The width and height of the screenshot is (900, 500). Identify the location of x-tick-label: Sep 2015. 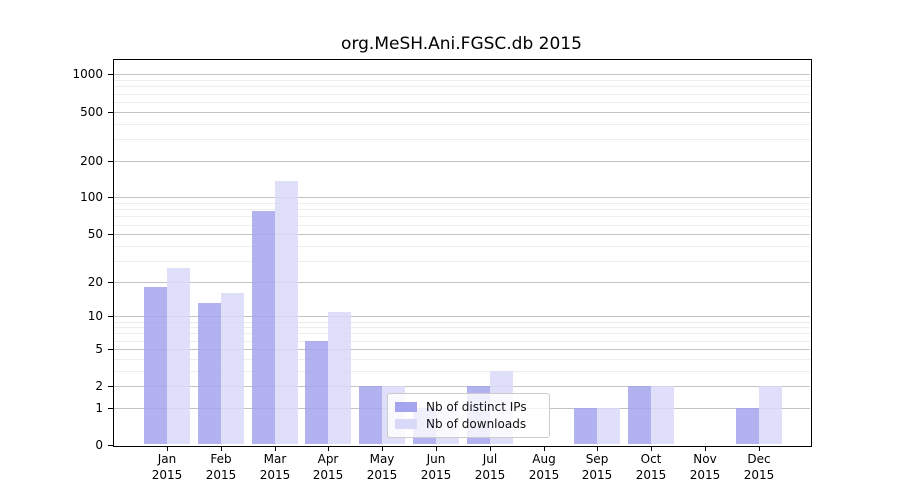
(597, 467).